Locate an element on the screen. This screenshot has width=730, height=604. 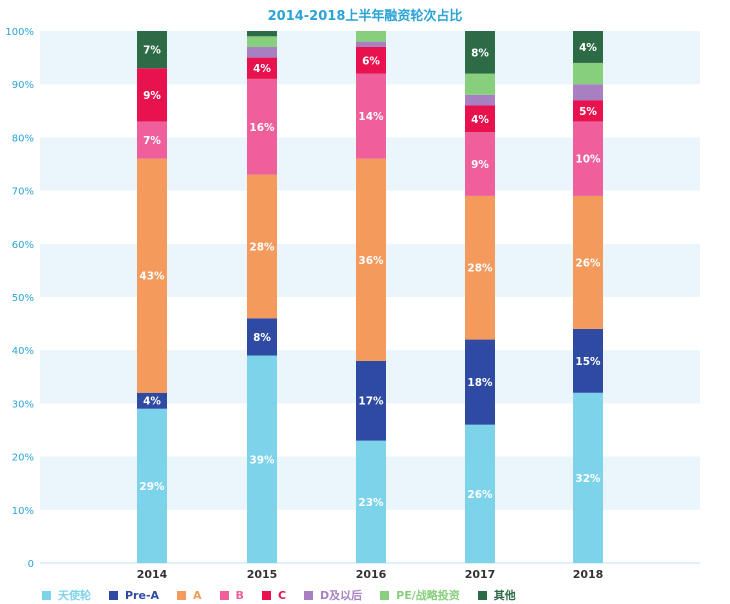
data-label: 36% is located at coordinates (371, 261).